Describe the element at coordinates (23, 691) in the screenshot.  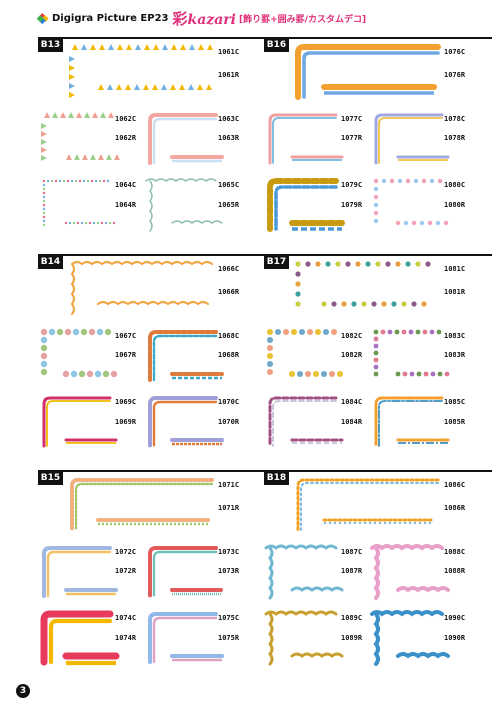
I see `page-number: 3` at that location.